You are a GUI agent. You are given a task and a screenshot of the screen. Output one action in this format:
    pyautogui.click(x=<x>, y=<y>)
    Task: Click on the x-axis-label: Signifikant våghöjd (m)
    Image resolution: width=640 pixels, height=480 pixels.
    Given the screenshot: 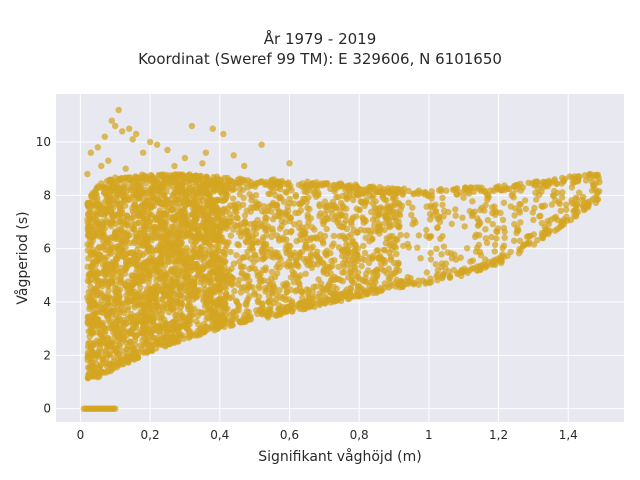 What is the action you would take?
    pyautogui.click(x=339, y=456)
    